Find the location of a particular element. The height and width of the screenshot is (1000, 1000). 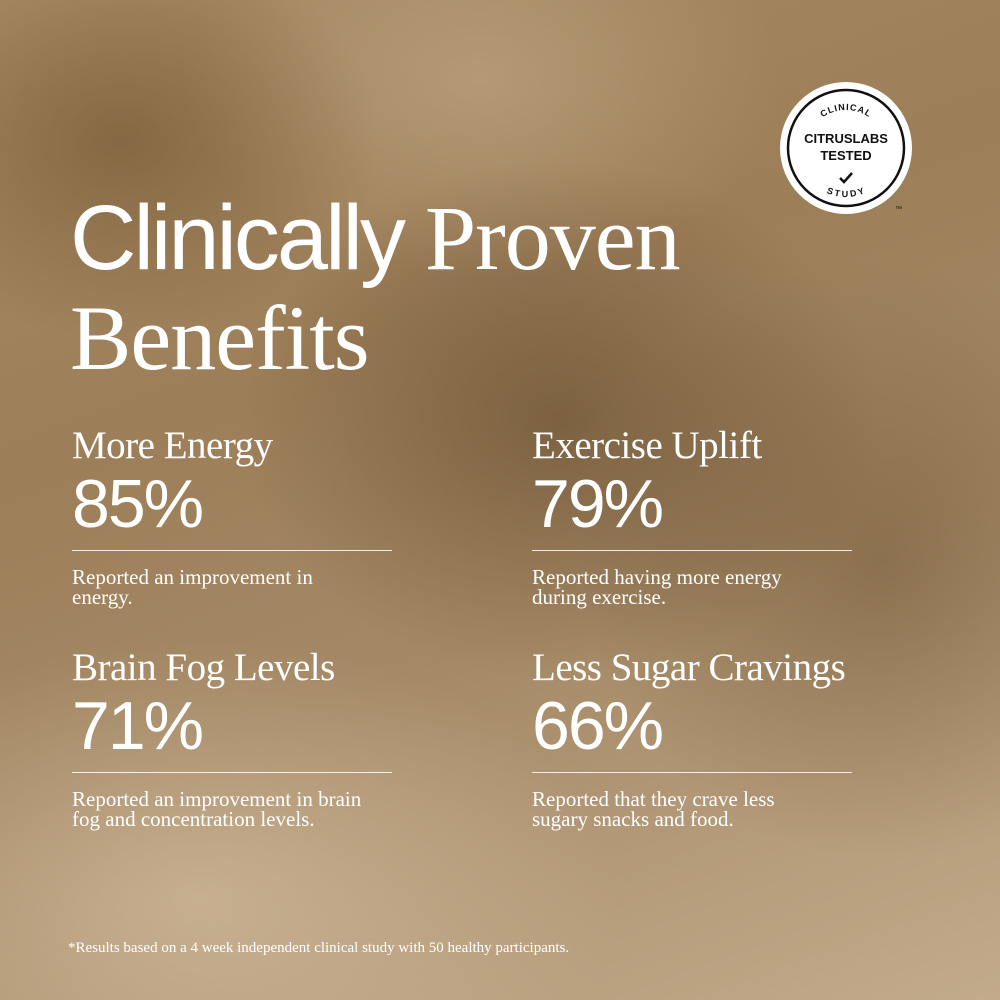

badge-line2: TESTED is located at coordinates (845, 155).